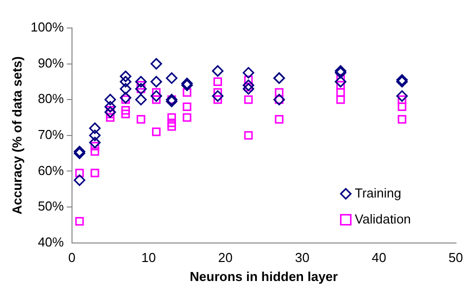 Image resolution: width=474 pixels, height=293 pixels. What do you see at coordinates (51, 170) in the screenshot?
I see `y-tick-label: 60%` at bounding box center [51, 170].